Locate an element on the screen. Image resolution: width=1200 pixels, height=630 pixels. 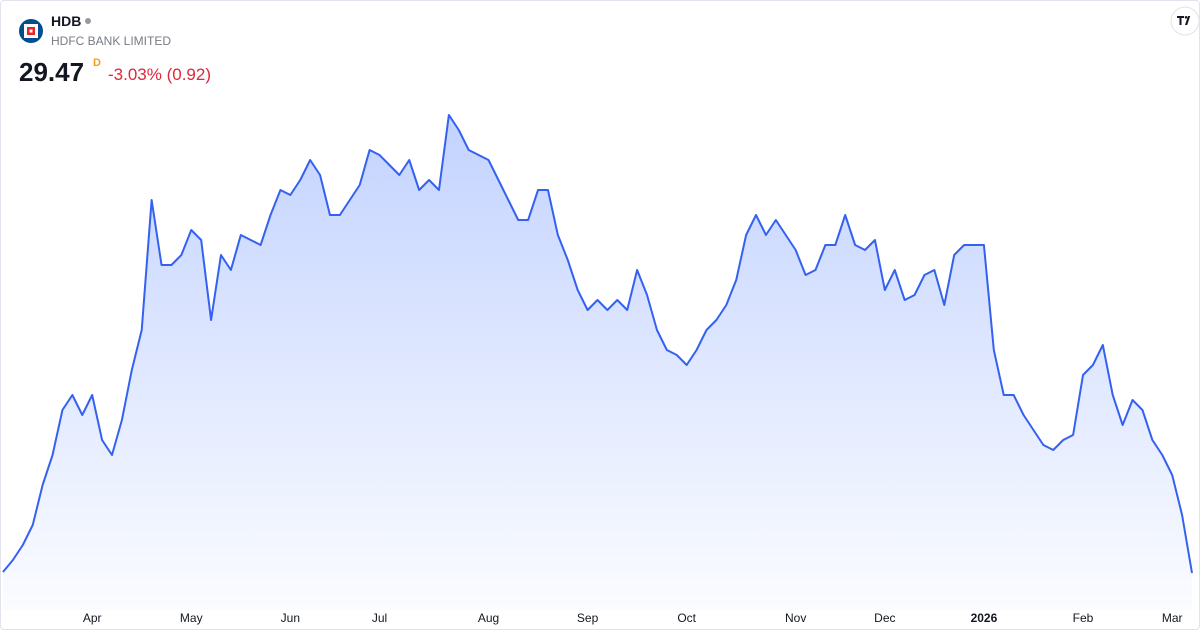
x-tick-label: Mar is located at coordinates (1172, 618).